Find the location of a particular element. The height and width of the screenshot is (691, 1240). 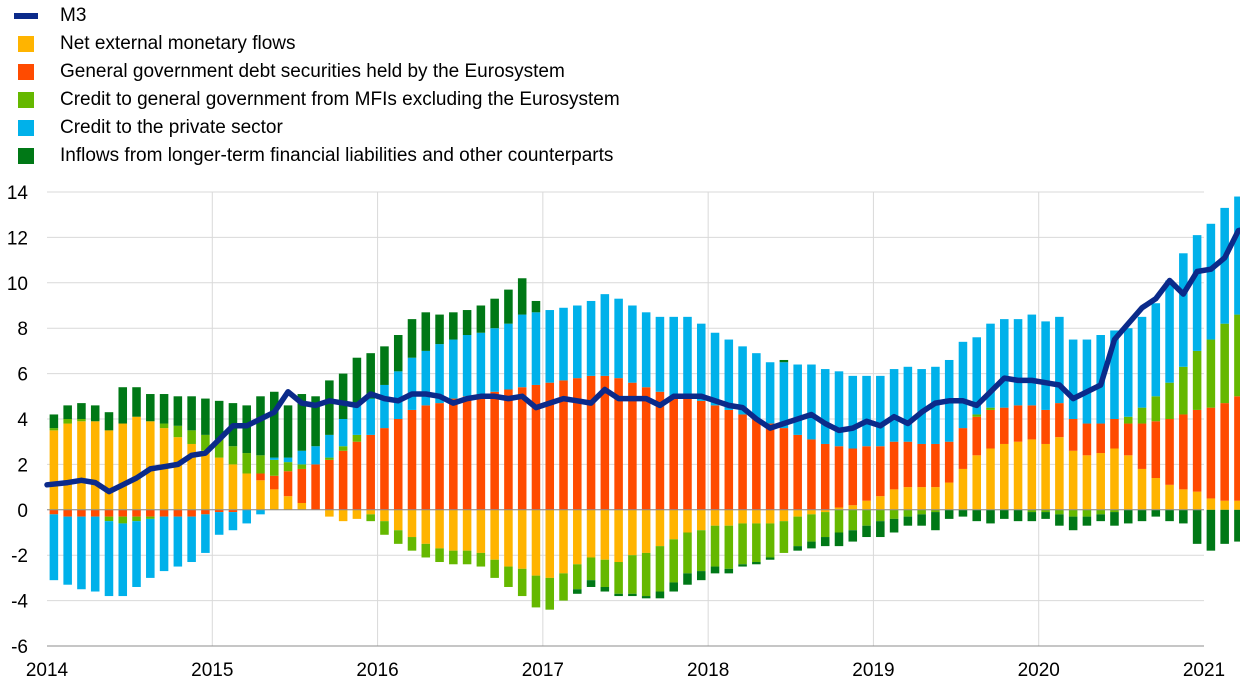

bar-segment-s3-m66 is located at coordinates (963, 385).